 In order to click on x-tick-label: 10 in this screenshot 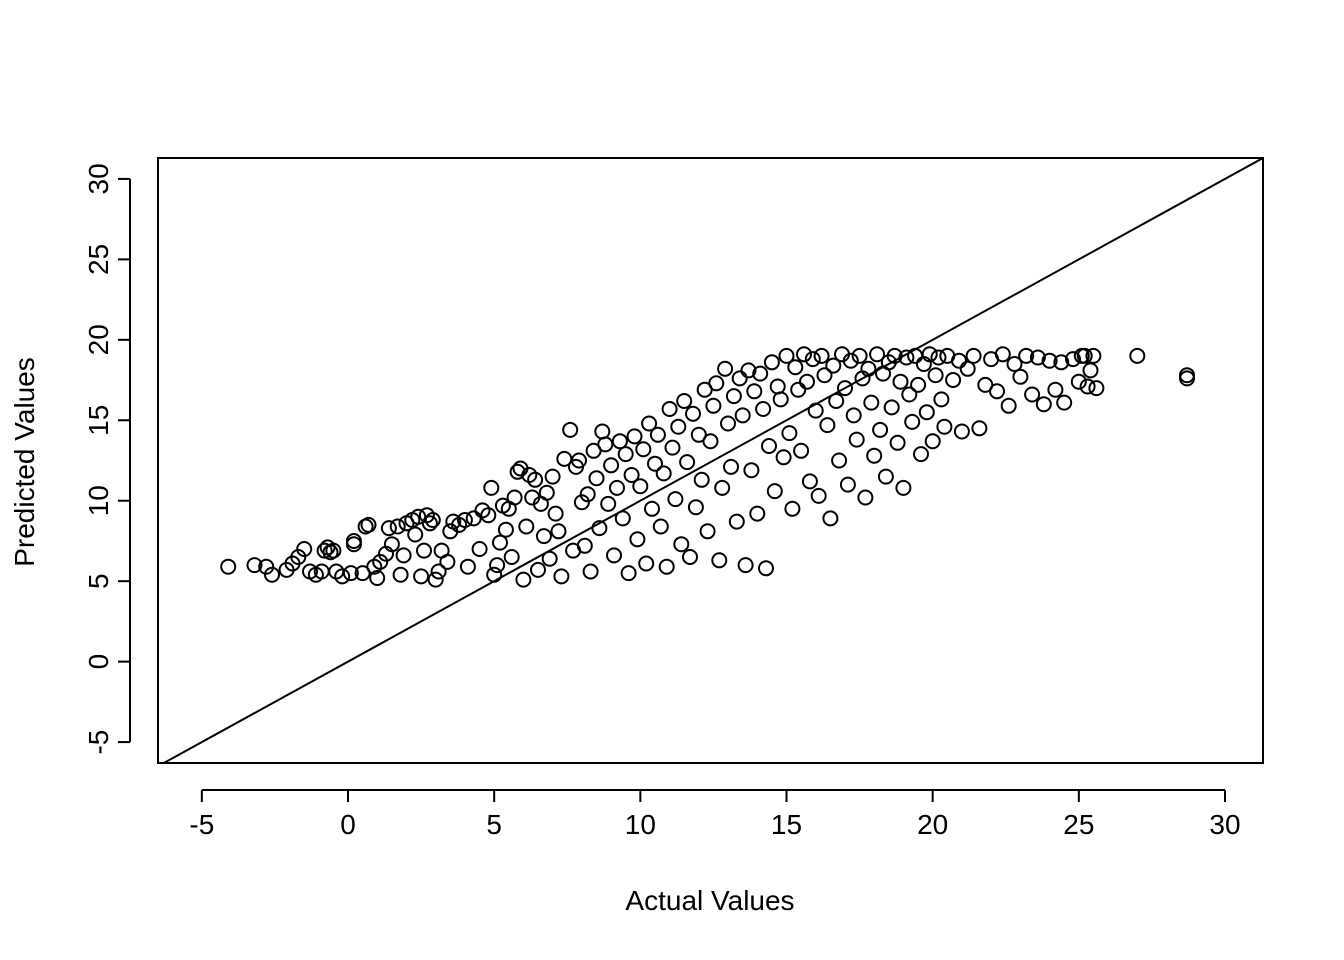, I will do `click(640, 824)`.